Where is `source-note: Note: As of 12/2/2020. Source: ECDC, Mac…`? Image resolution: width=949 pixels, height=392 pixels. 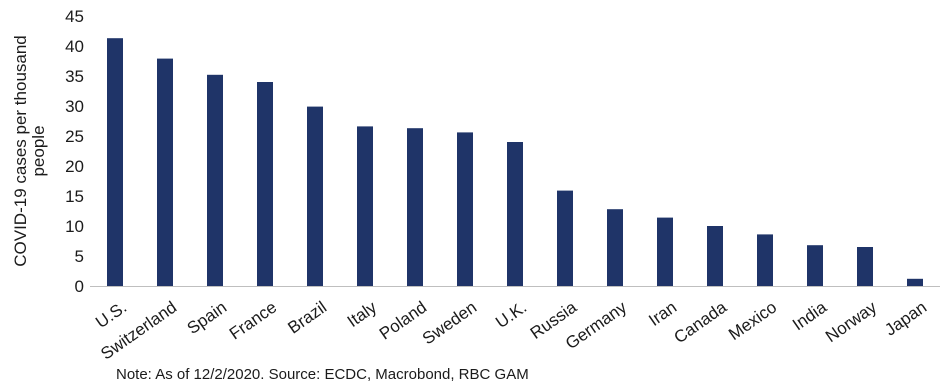 source-note: Note: As of 12/2/2020. Source: ECDC, Mac… is located at coordinates (322, 374).